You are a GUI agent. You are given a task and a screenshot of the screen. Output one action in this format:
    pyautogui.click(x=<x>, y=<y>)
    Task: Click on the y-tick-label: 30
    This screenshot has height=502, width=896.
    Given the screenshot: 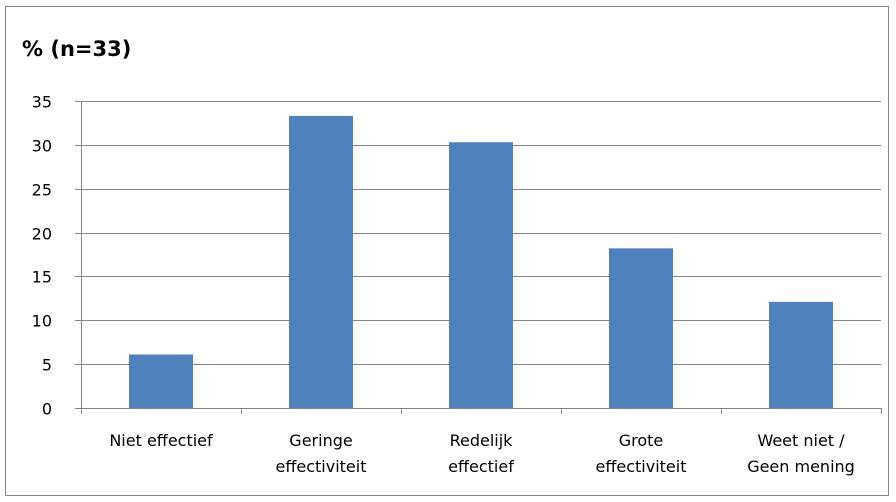 What is the action you would take?
    pyautogui.click(x=42, y=146)
    